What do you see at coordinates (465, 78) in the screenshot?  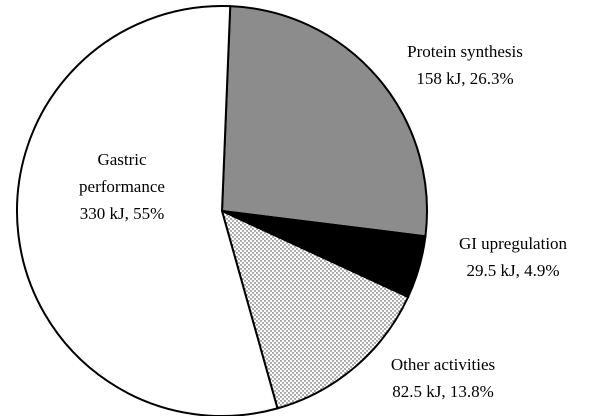 I see `slice-value: 158 kJ, 26.3%` at bounding box center [465, 78].